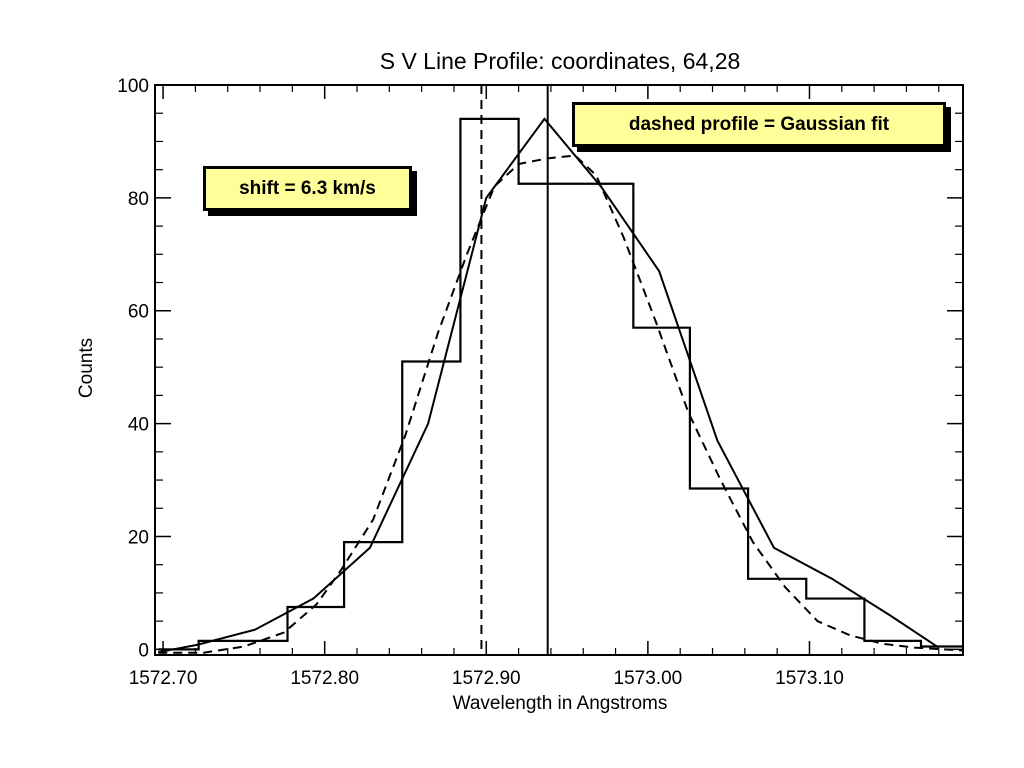  What do you see at coordinates (138, 537) in the screenshot?
I see `y-tick-label: 20` at bounding box center [138, 537].